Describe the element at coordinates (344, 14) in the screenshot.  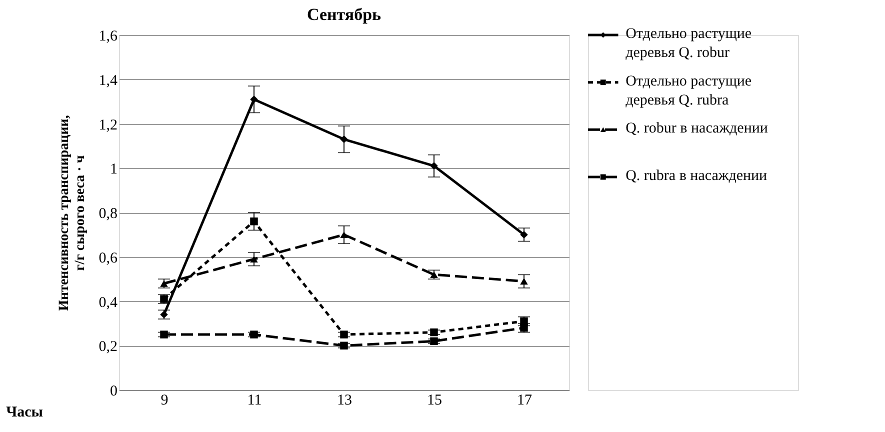
I see `chart-title: Сентябрь` at that location.